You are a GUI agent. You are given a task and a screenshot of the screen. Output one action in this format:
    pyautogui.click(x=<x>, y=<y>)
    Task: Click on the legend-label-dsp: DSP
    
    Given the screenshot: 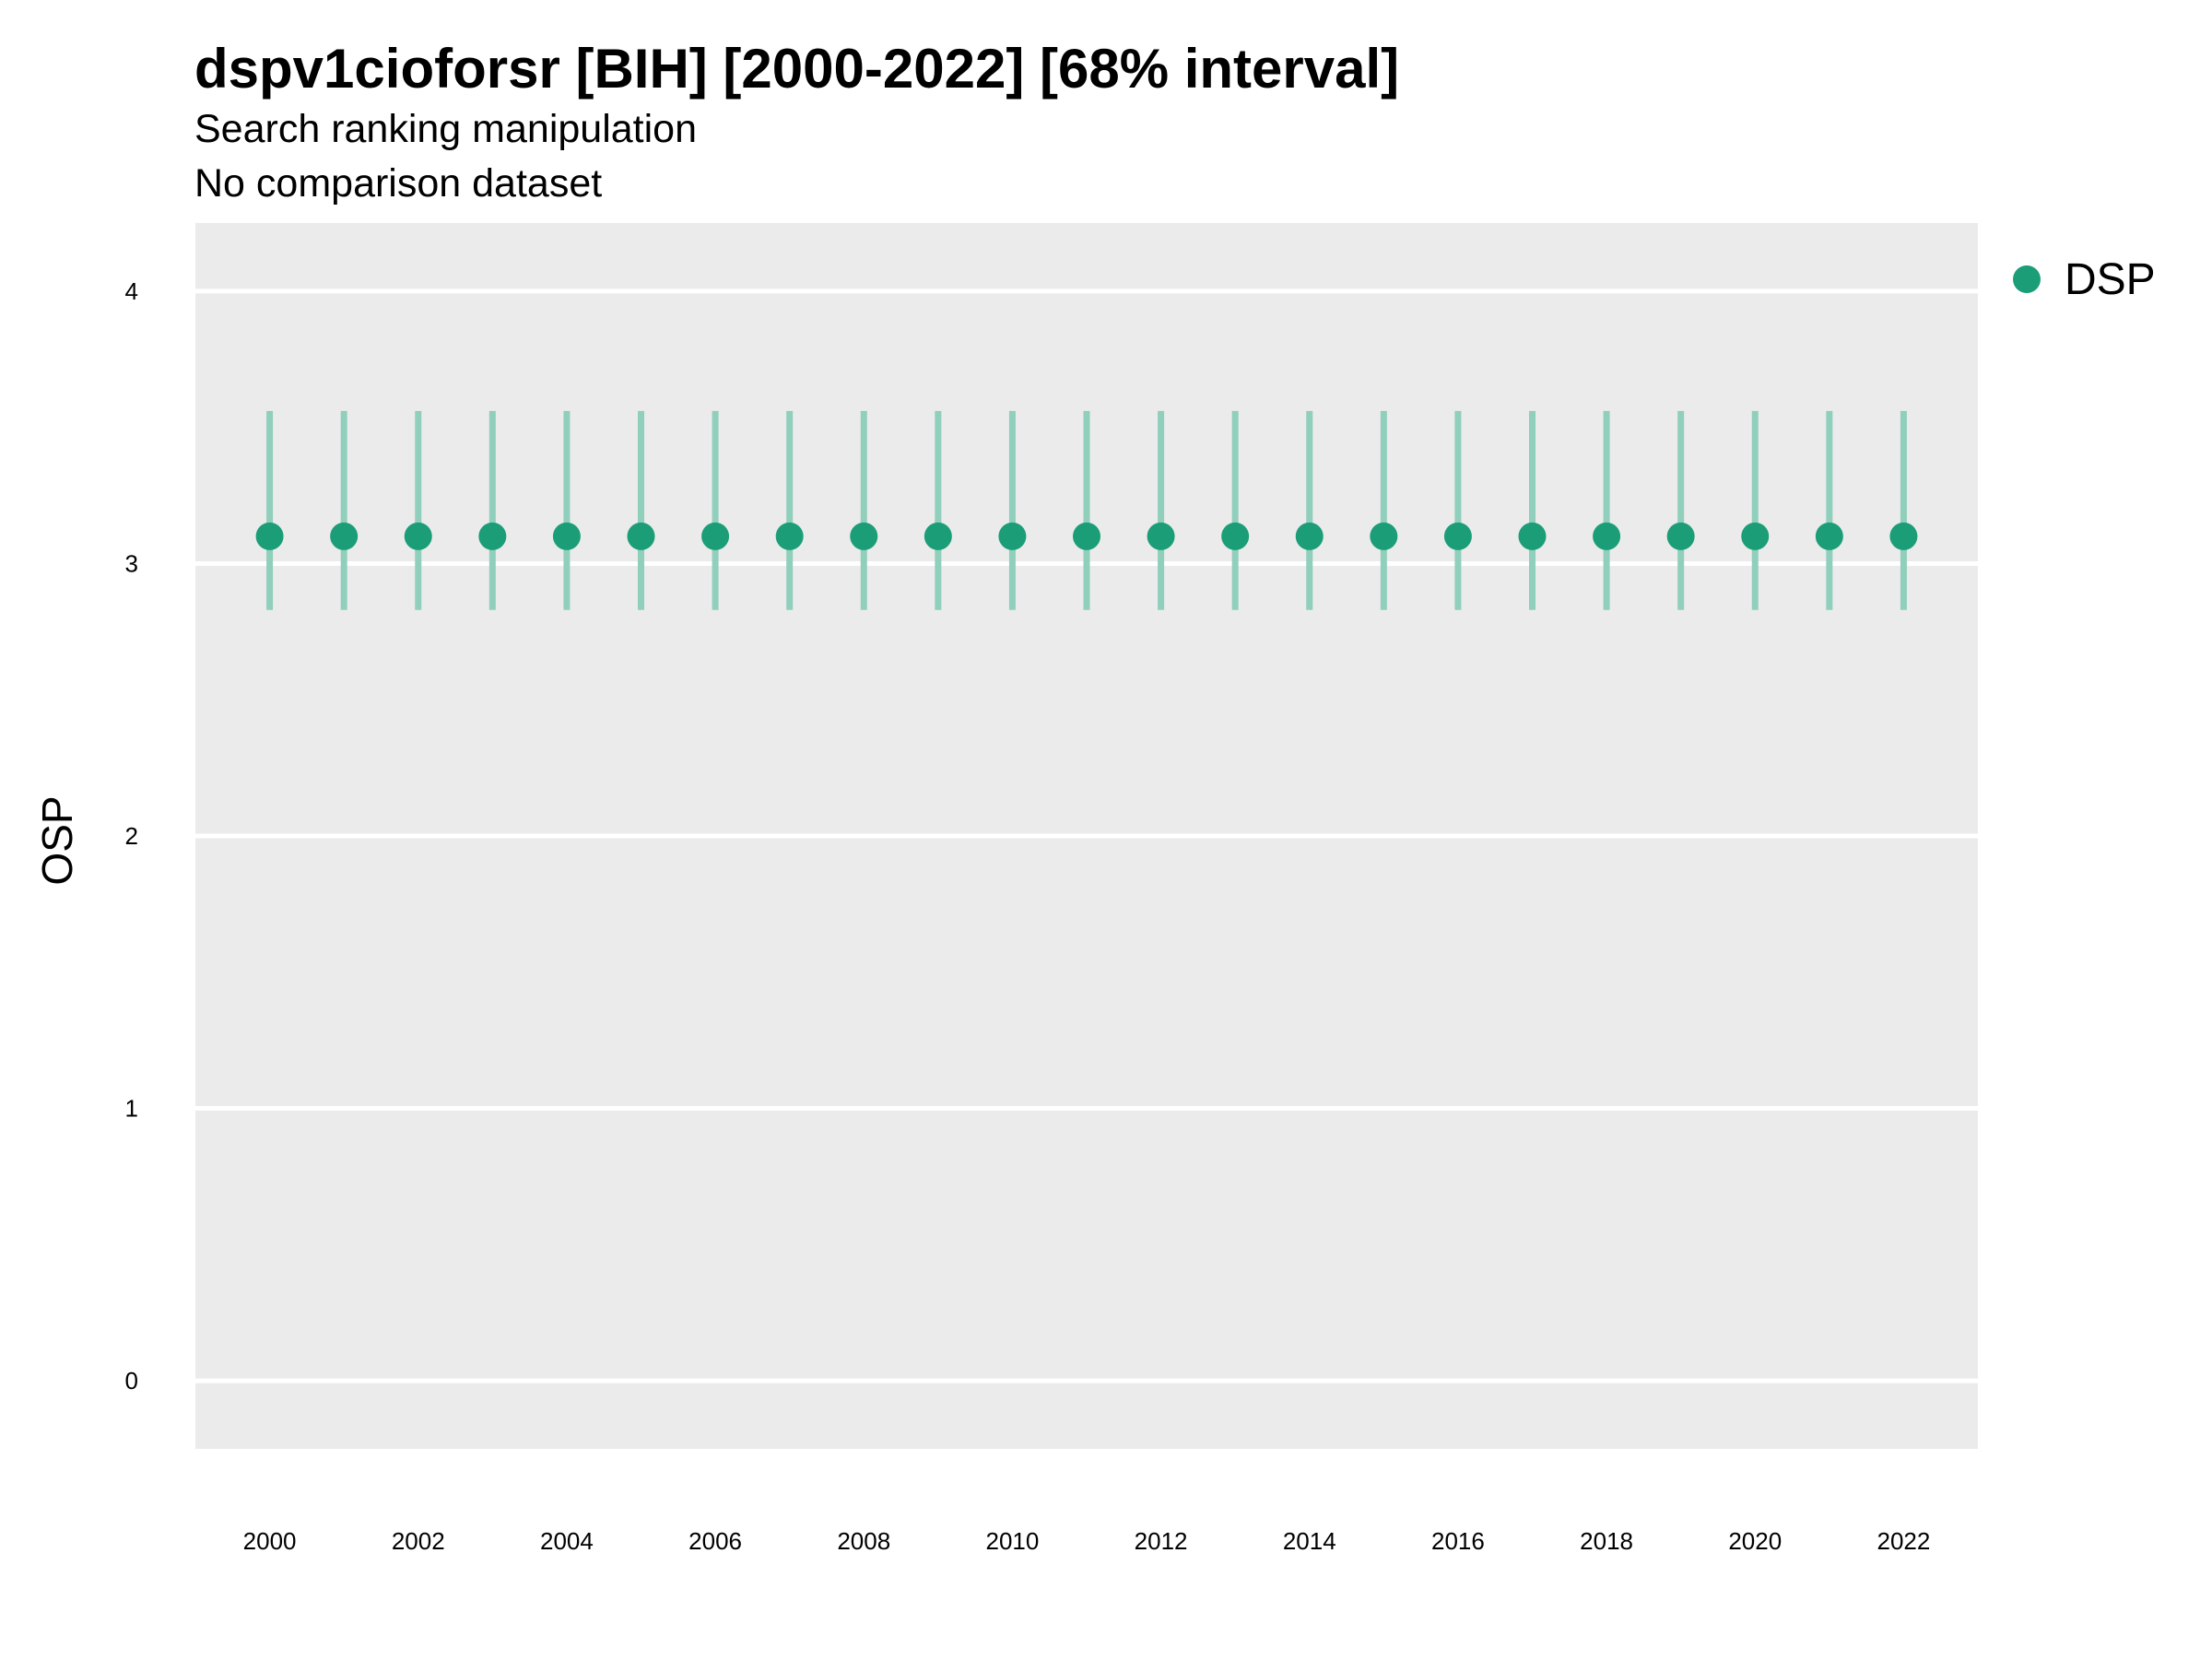 What is the action you would take?
    pyautogui.click(x=2110, y=279)
    